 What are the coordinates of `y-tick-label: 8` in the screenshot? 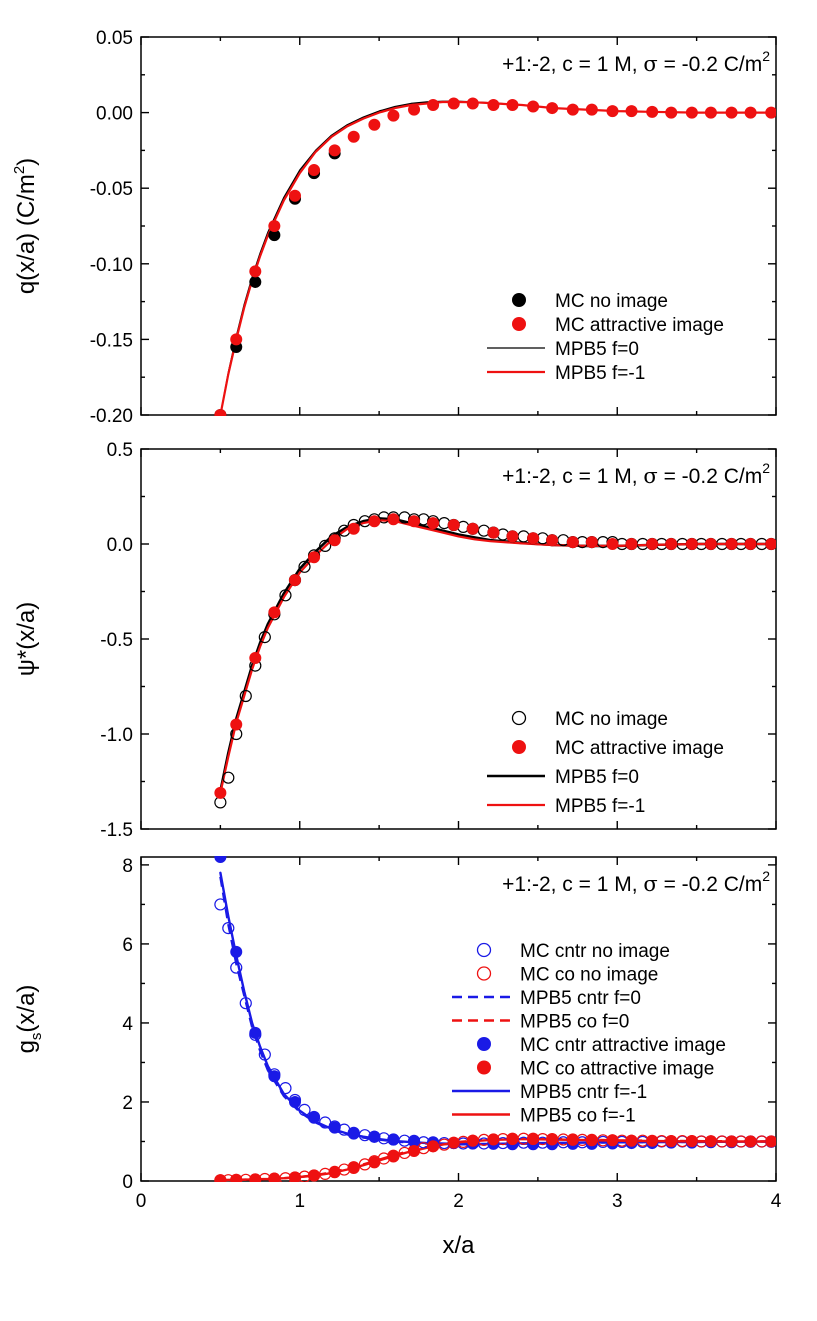 It's located at (127, 866).